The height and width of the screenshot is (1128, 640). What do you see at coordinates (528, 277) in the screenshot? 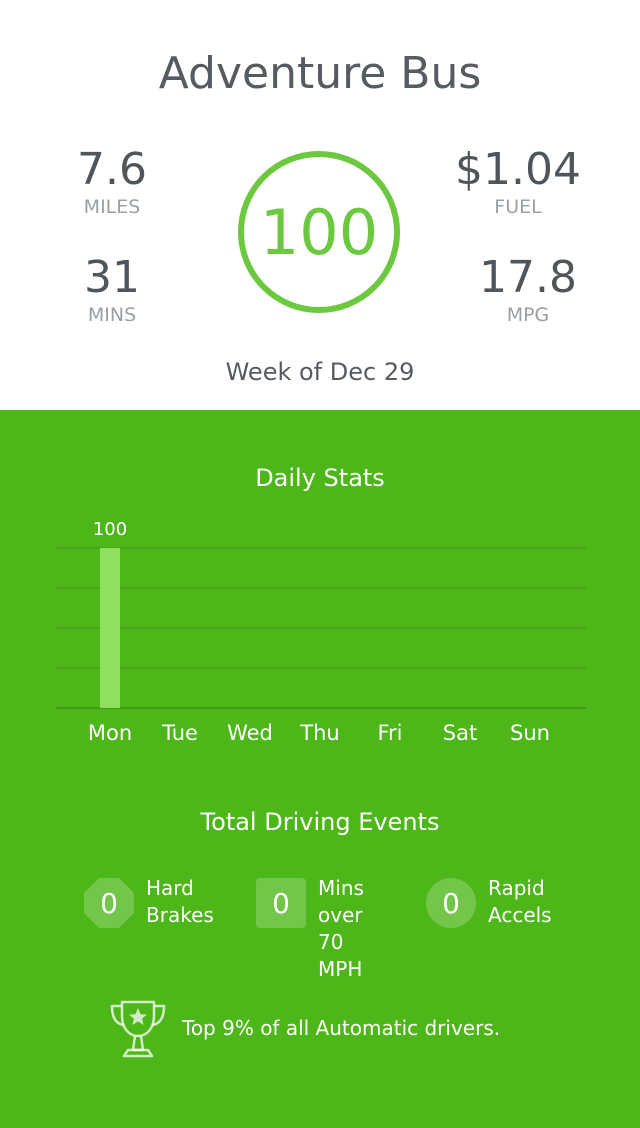
I see `mpg-value: 17.8` at bounding box center [528, 277].